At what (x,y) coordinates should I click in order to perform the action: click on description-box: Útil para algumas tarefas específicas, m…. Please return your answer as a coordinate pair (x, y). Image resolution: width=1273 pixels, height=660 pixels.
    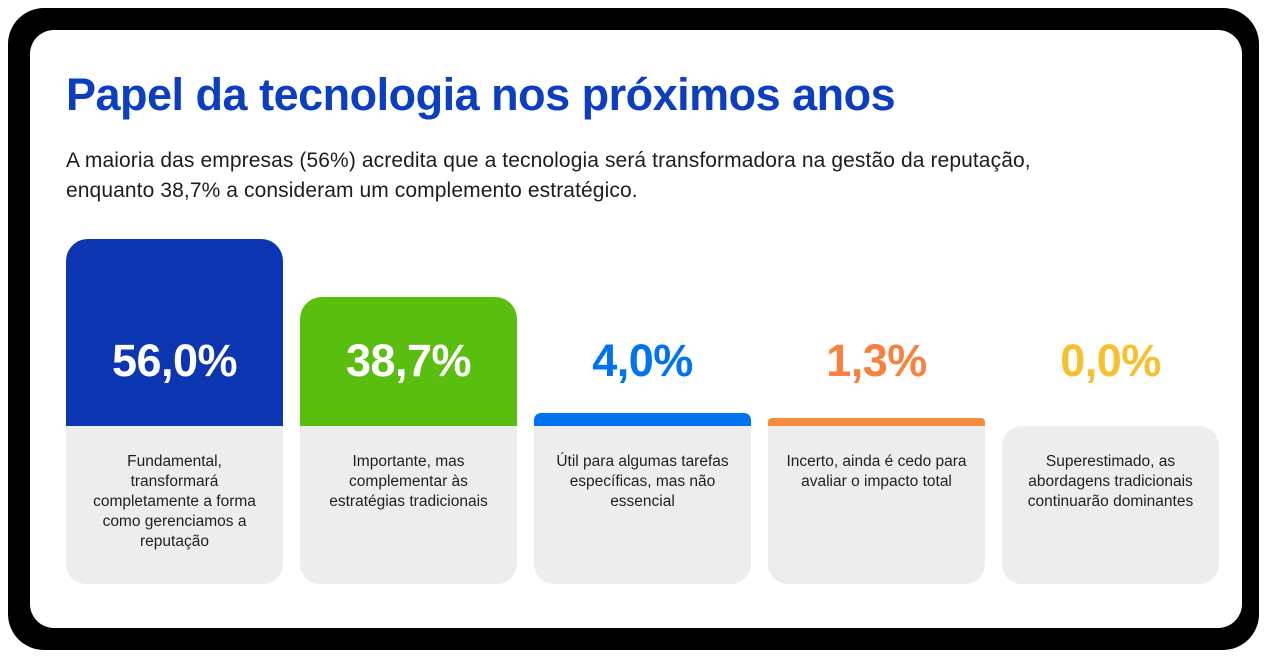
    Looking at the image, I should click on (642, 504).